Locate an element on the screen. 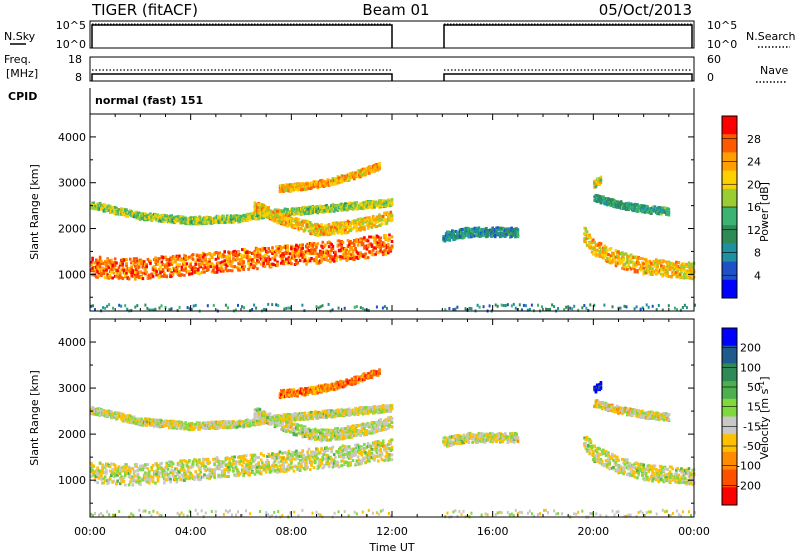 Image resolution: width=800 pixels, height=554 pixels. nsearch-label: N.Search is located at coordinates (771, 36).